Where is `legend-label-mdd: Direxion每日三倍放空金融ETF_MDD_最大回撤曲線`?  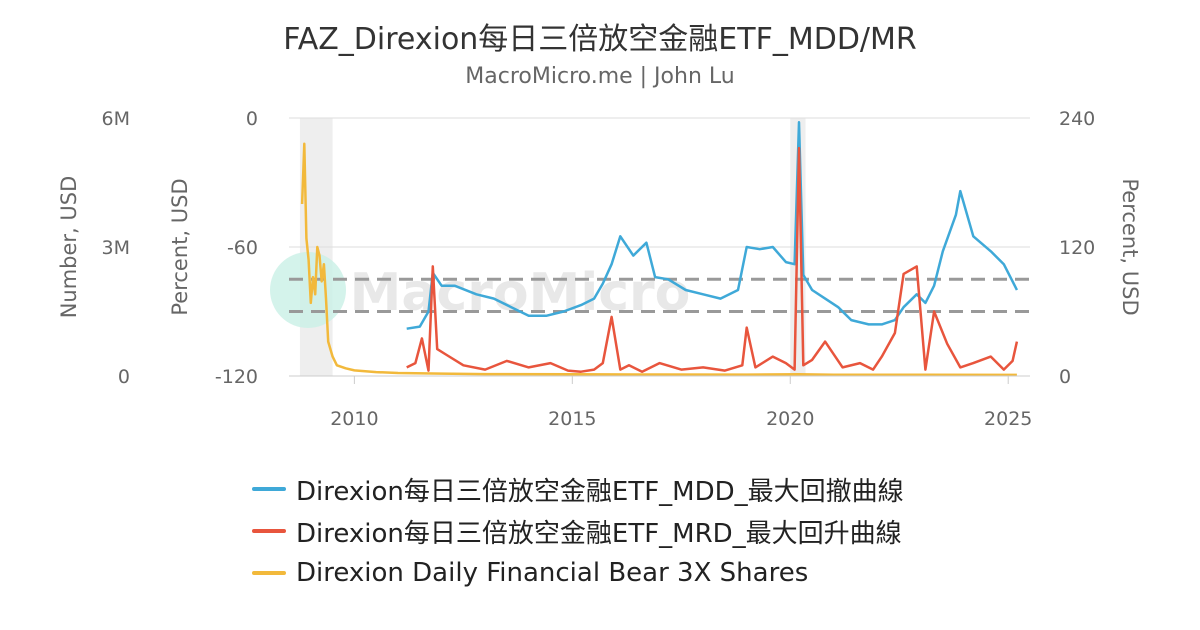 legend-label-mdd: Direxion每日三倍放空金融ETF_MDD_最大回撤曲線 is located at coordinates (600, 491).